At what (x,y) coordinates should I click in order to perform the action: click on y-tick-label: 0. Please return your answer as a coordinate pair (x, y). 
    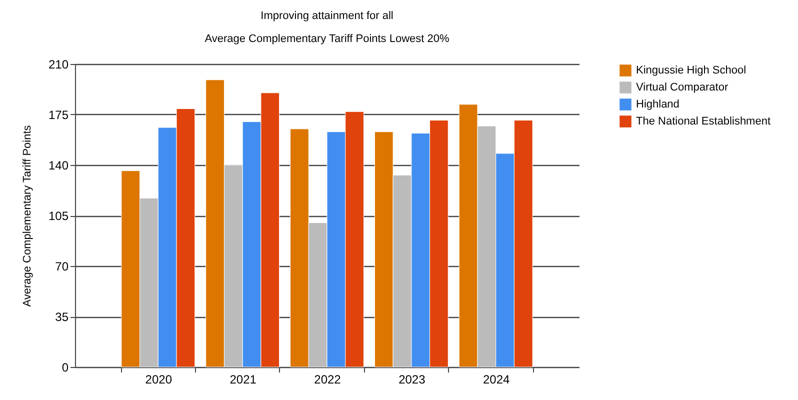
    Looking at the image, I should click on (65, 367).